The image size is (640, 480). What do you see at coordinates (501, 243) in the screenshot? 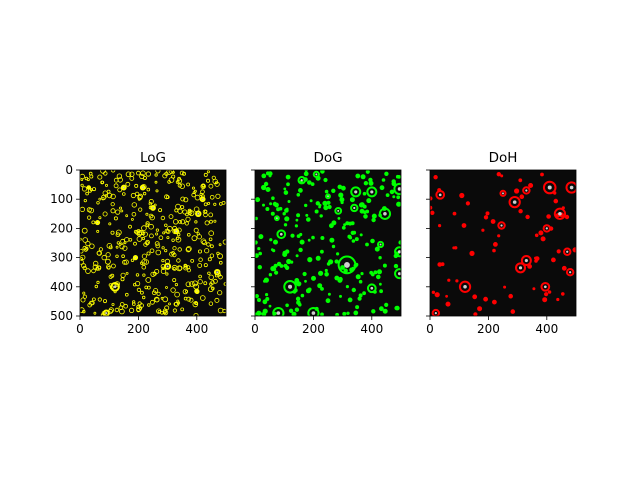
I see `subplot-doh: DoH0 200 400` at bounding box center [501, 243].